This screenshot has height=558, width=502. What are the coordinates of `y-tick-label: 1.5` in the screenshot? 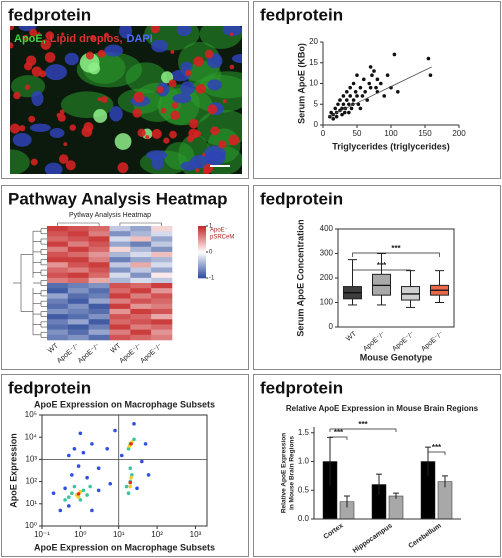 It's located at (304, 432).